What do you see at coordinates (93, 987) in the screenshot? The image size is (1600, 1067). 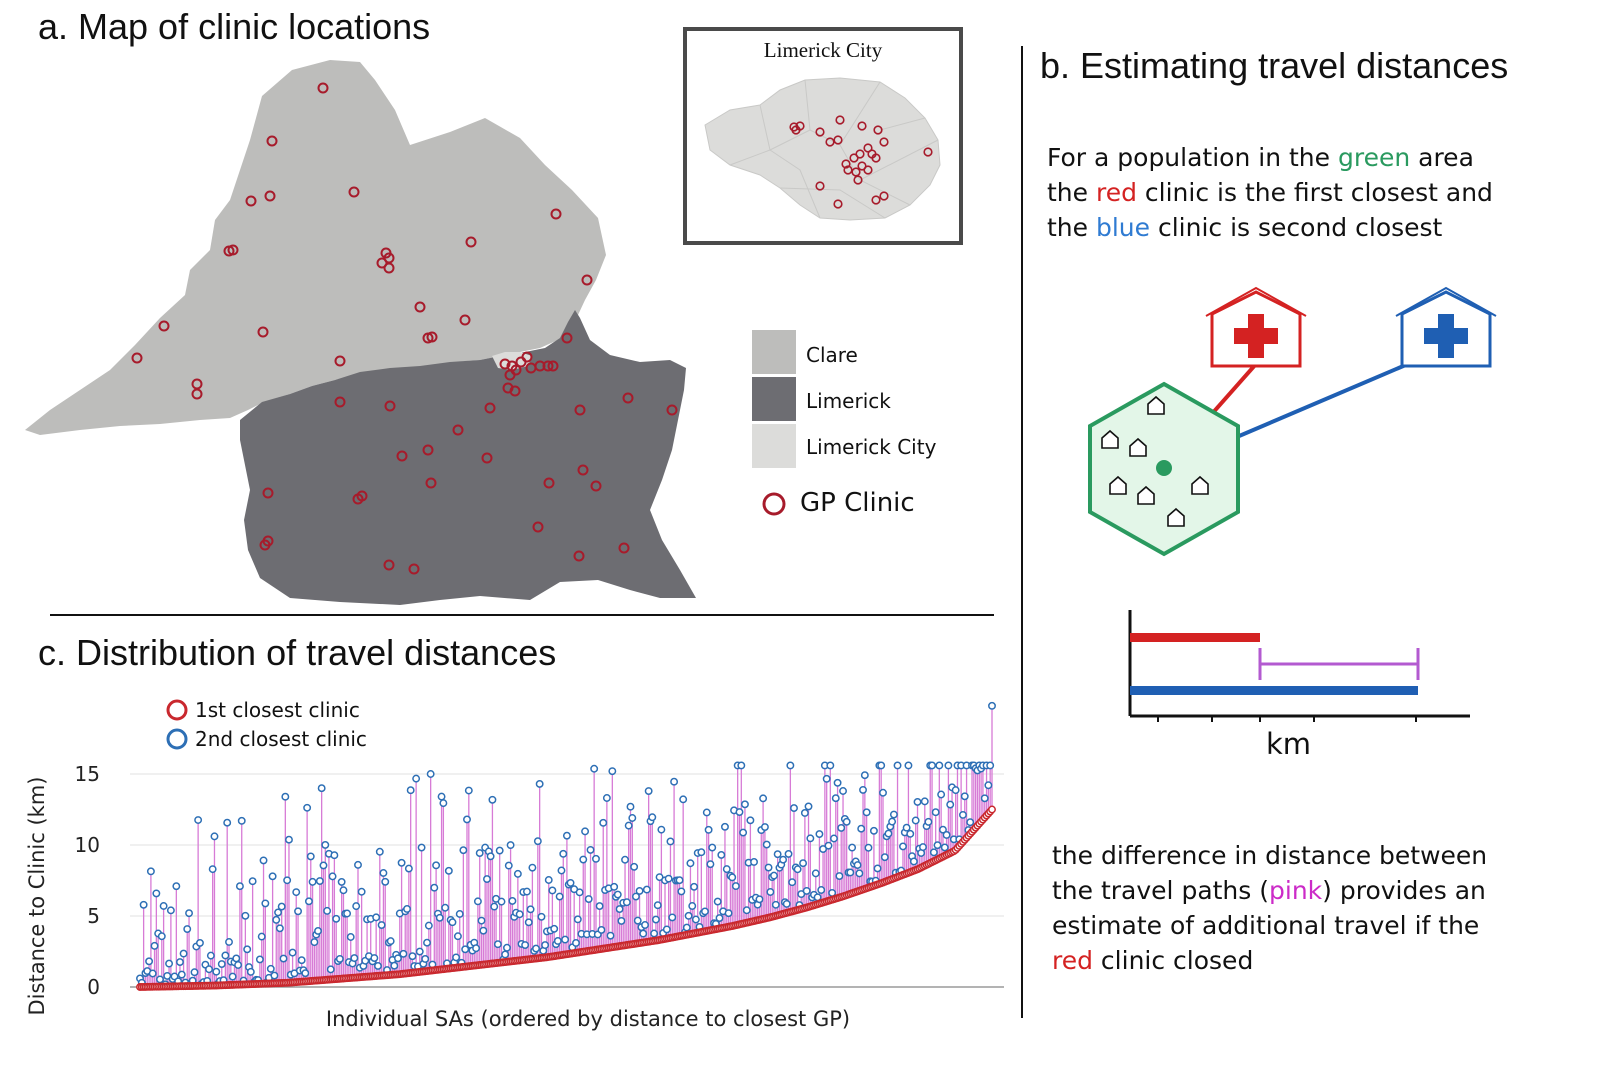 I see `y-tick-label: 0` at bounding box center [93, 987].